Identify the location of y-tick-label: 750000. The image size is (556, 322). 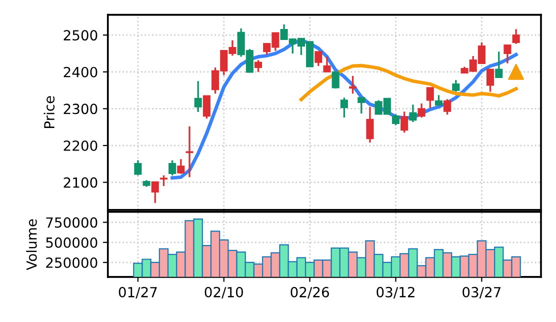
(72, 222).